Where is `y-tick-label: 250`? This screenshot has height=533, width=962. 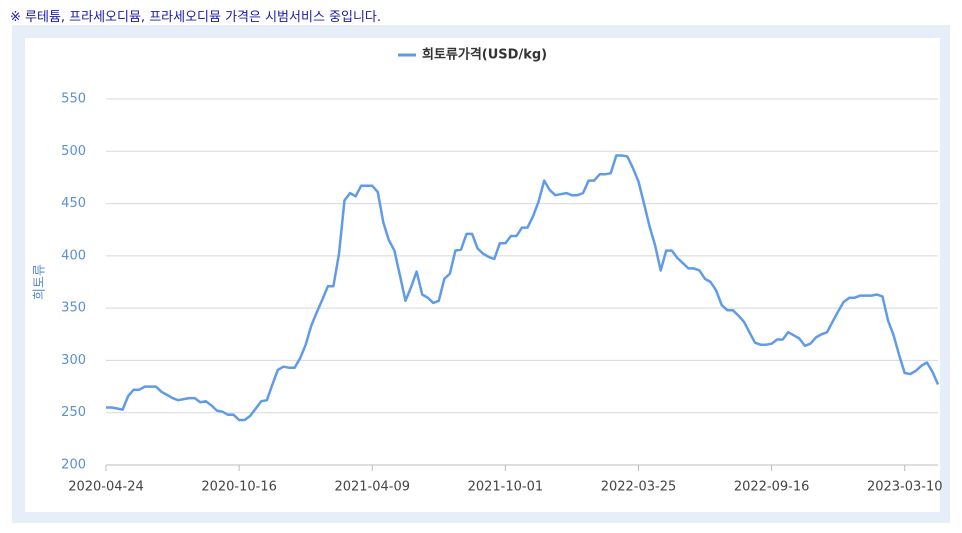 y-tick-label: 250 is located at coordinates (73, 412).